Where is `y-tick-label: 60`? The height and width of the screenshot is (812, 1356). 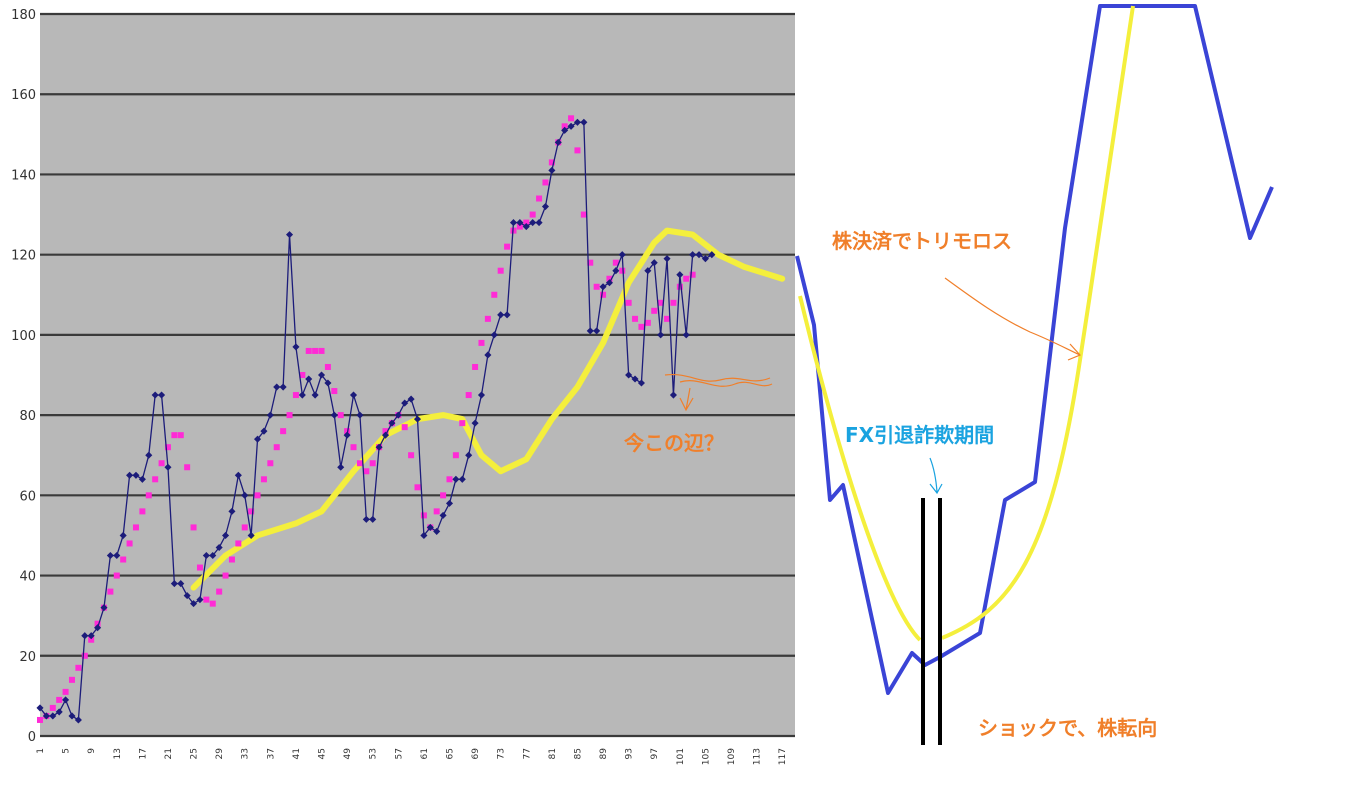 y-tick-label: 60 is located at coordinates (27, 496).